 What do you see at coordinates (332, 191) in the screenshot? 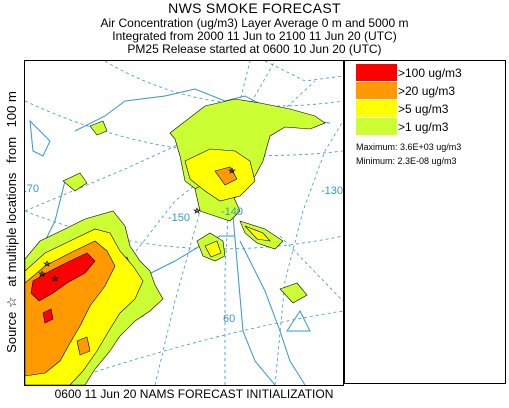
I see `grid-label: -130` at bounding box center [332, 191].